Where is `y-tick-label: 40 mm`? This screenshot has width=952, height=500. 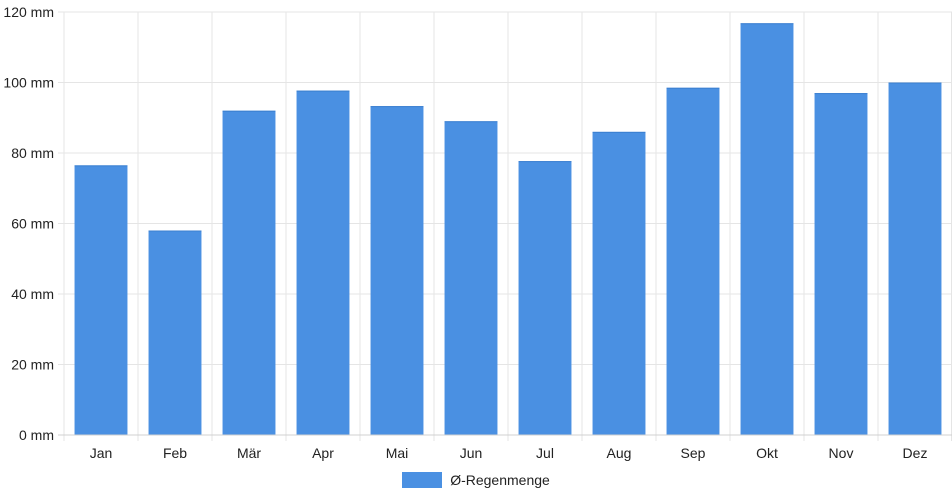 y-tick-label: 40 mm is located at coordinates (32, 294).